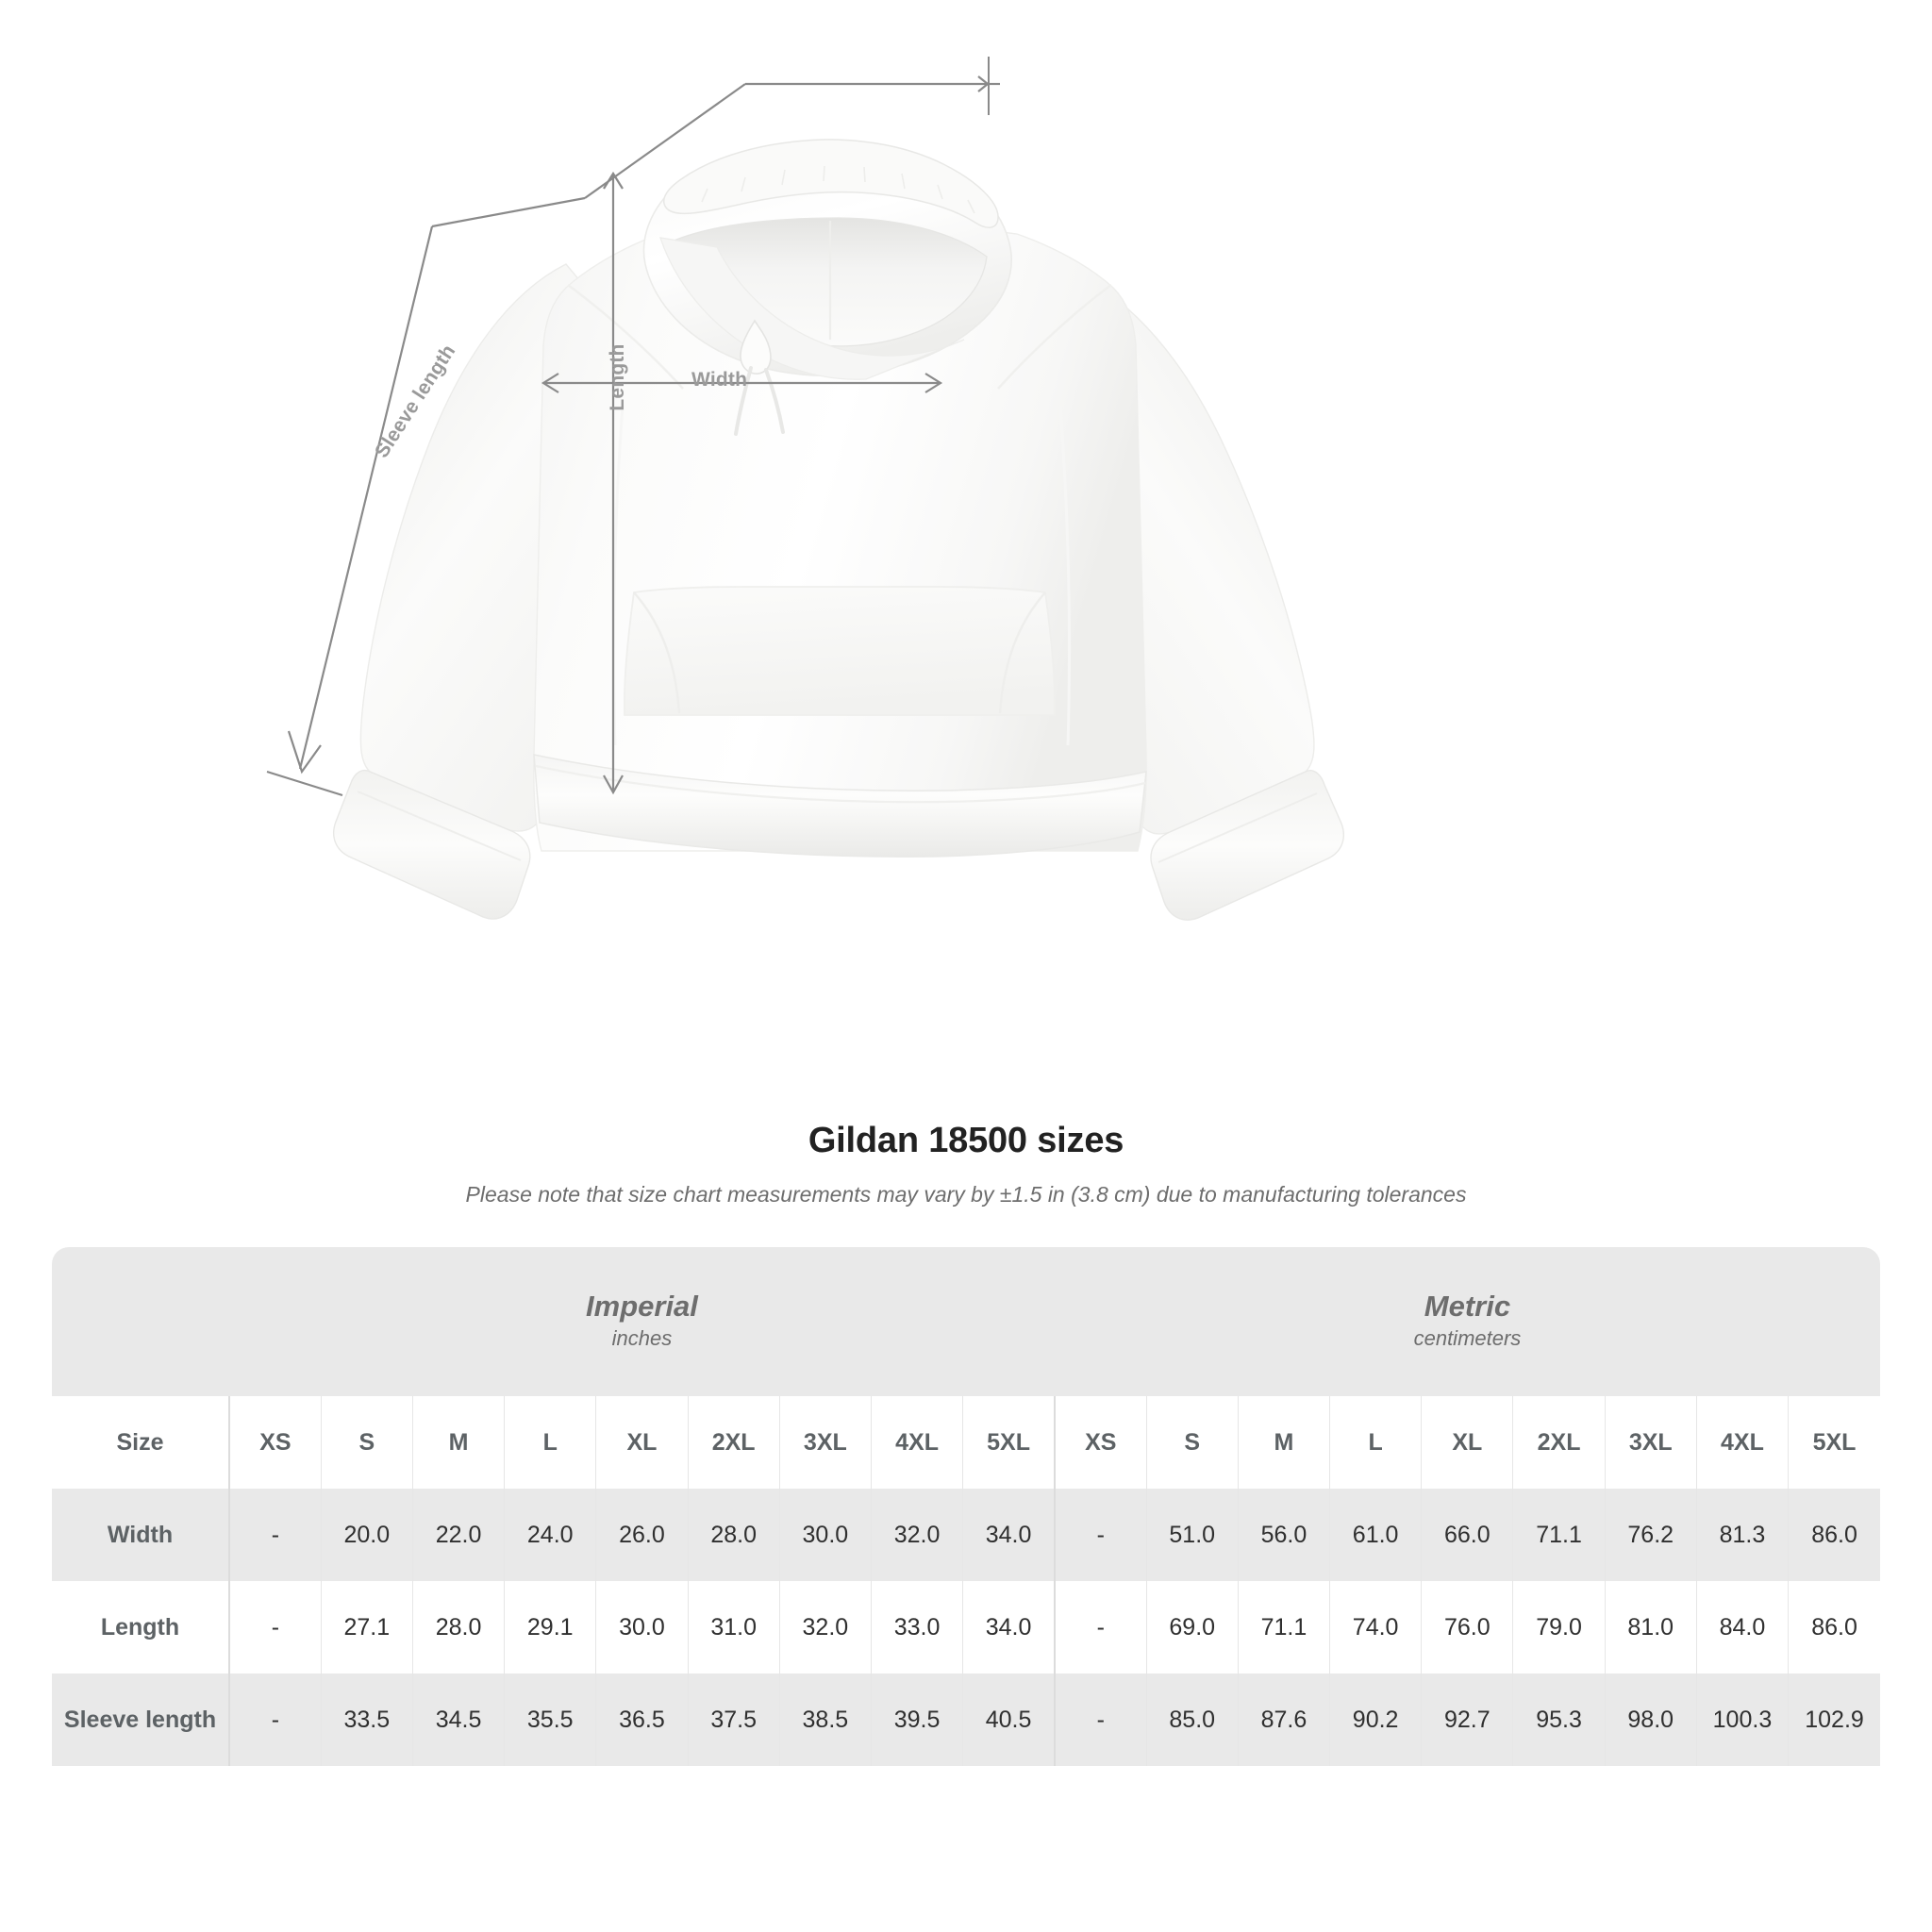 Image resolution: width=1932 pixels, height=1932 pixels. What do you see at coordinates (141, 1720) in the screenshot?
I see `row-label: Sleeve length` at bounding box center [141, 1720].